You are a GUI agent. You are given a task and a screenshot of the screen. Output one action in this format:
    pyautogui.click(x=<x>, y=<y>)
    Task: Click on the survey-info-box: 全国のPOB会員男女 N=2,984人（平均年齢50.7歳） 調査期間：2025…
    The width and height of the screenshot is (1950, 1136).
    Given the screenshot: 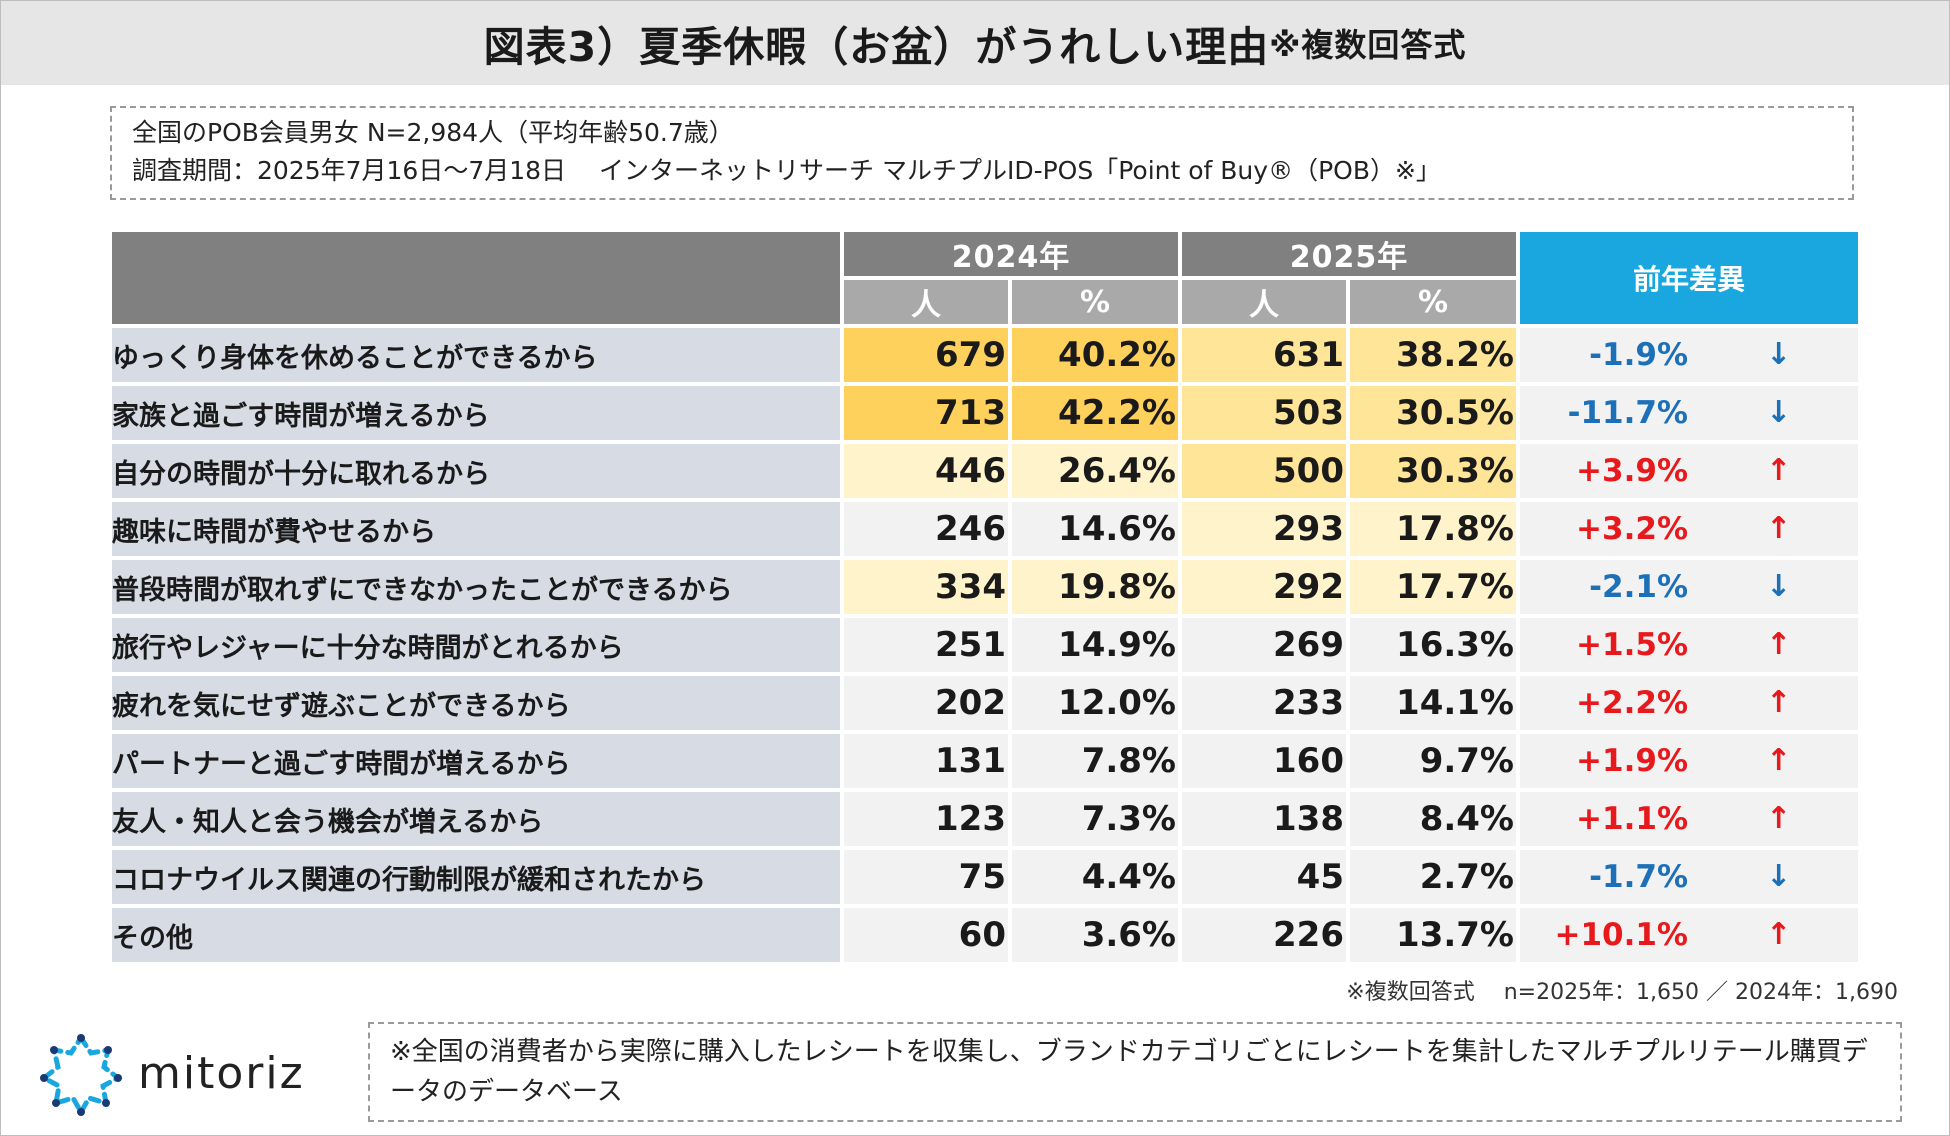 What is the action you would take?
    pyautogui.click(x=982, y=153)
    